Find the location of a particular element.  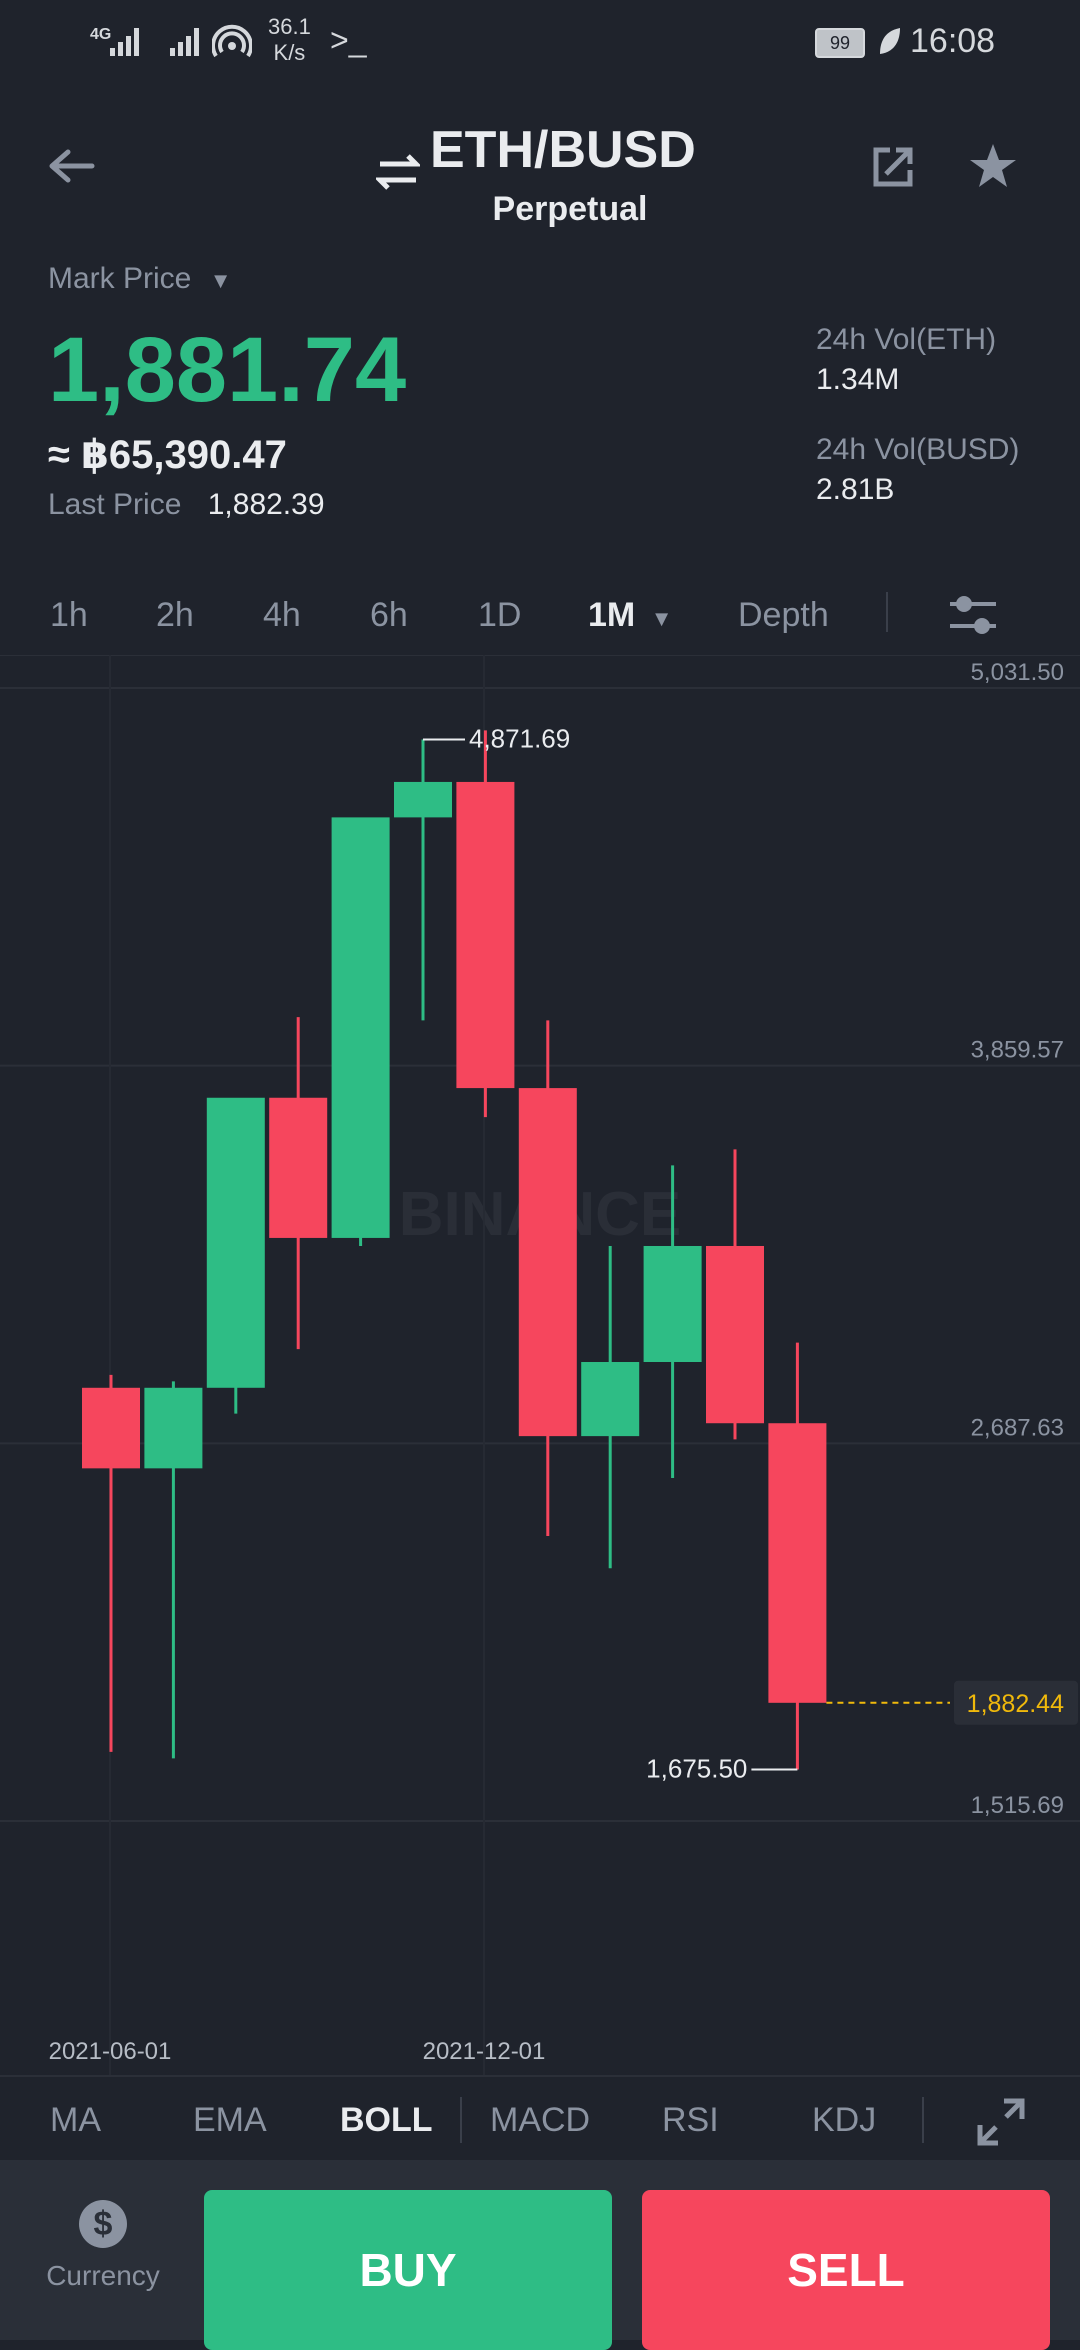

indicator-tabs: MA EMA BOLL MACD RSI KDJ is located at coordinates (540, 2120).